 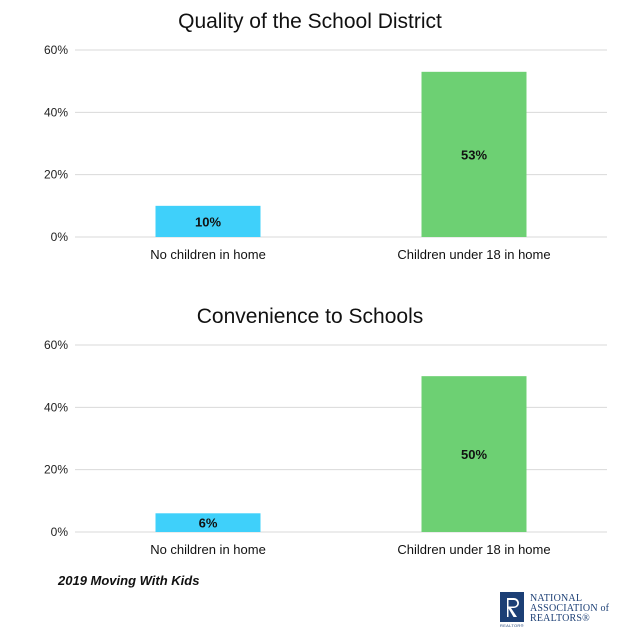 I want to click on chart-2-data-label: 50%, so click(x=474, y=454).